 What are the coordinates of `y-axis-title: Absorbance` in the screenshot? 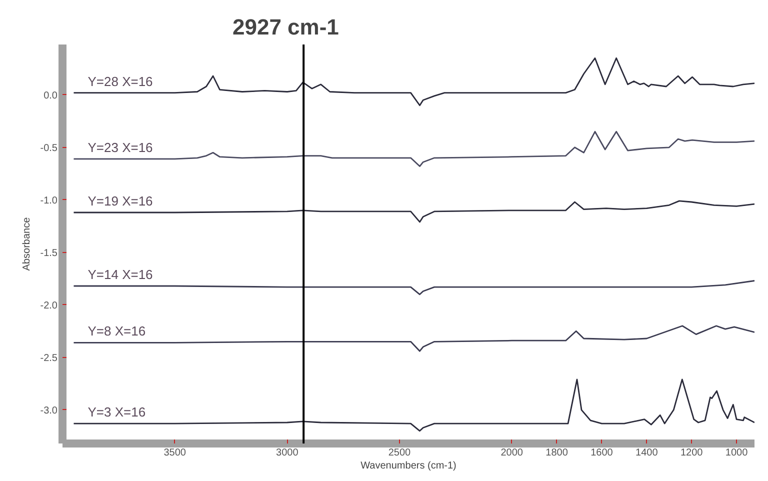 It's located at (26, 243).